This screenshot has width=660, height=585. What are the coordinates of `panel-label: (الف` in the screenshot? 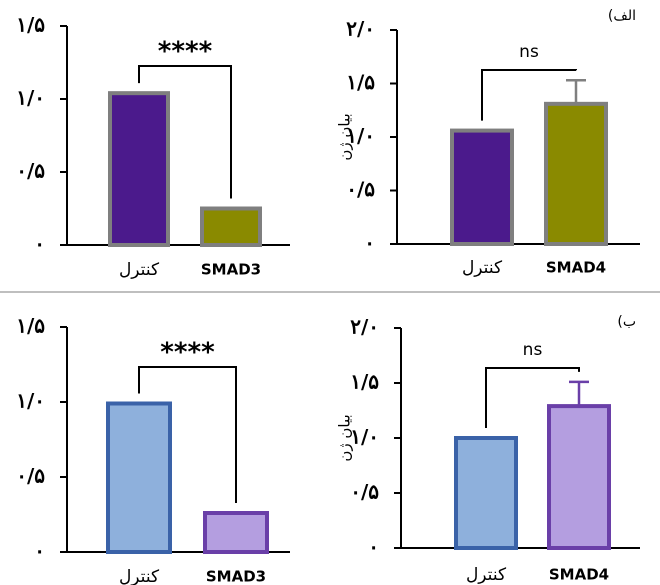 It's located at (622, 16).